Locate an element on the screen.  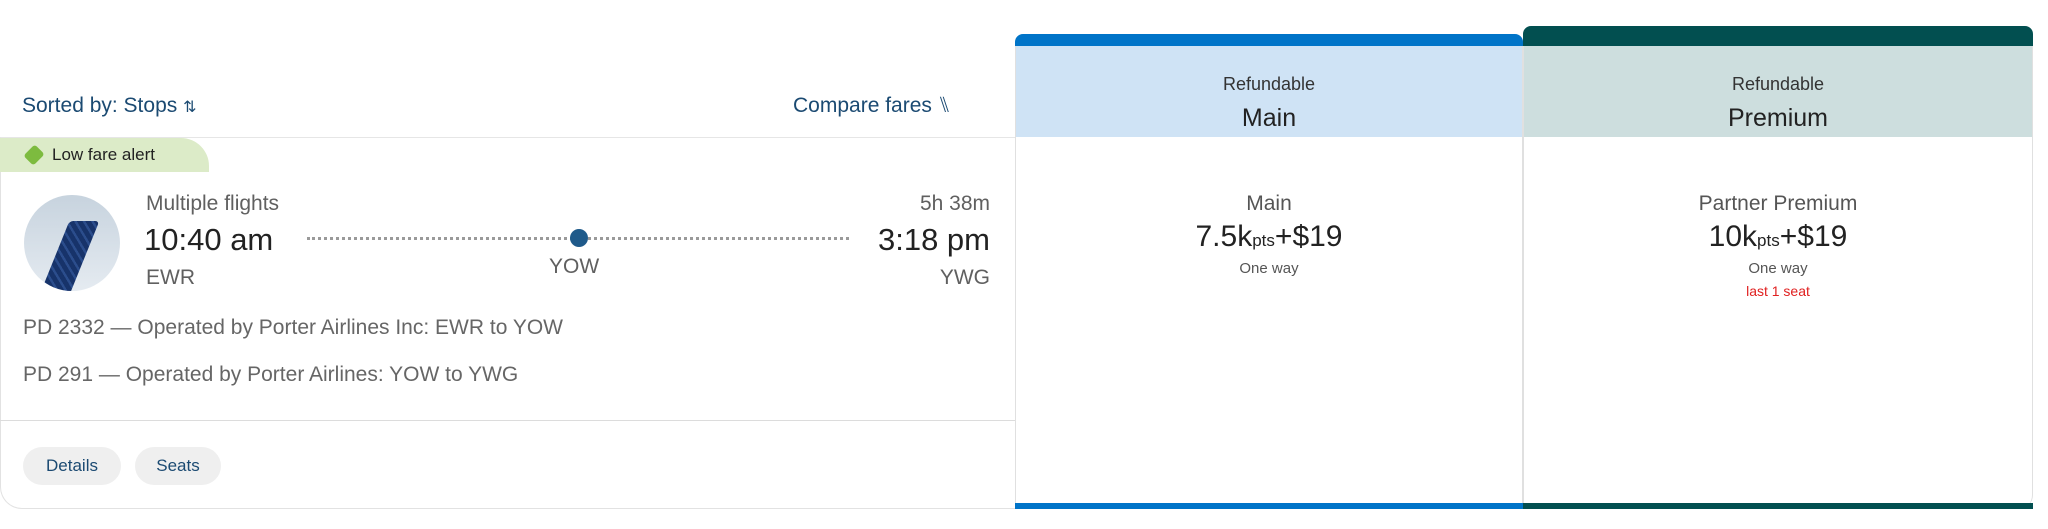
sort-button: Sorted by: Stops ⇅ is located at coordinates (109, 106).